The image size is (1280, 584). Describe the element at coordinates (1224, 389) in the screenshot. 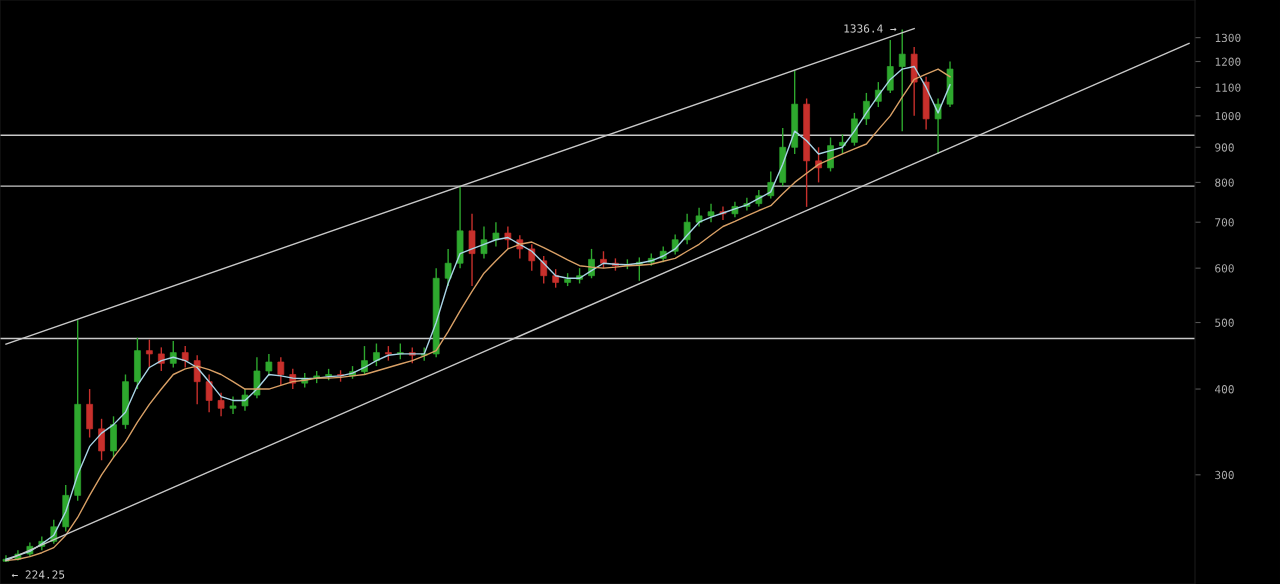

I see `y-tick-label: 400` at that location.